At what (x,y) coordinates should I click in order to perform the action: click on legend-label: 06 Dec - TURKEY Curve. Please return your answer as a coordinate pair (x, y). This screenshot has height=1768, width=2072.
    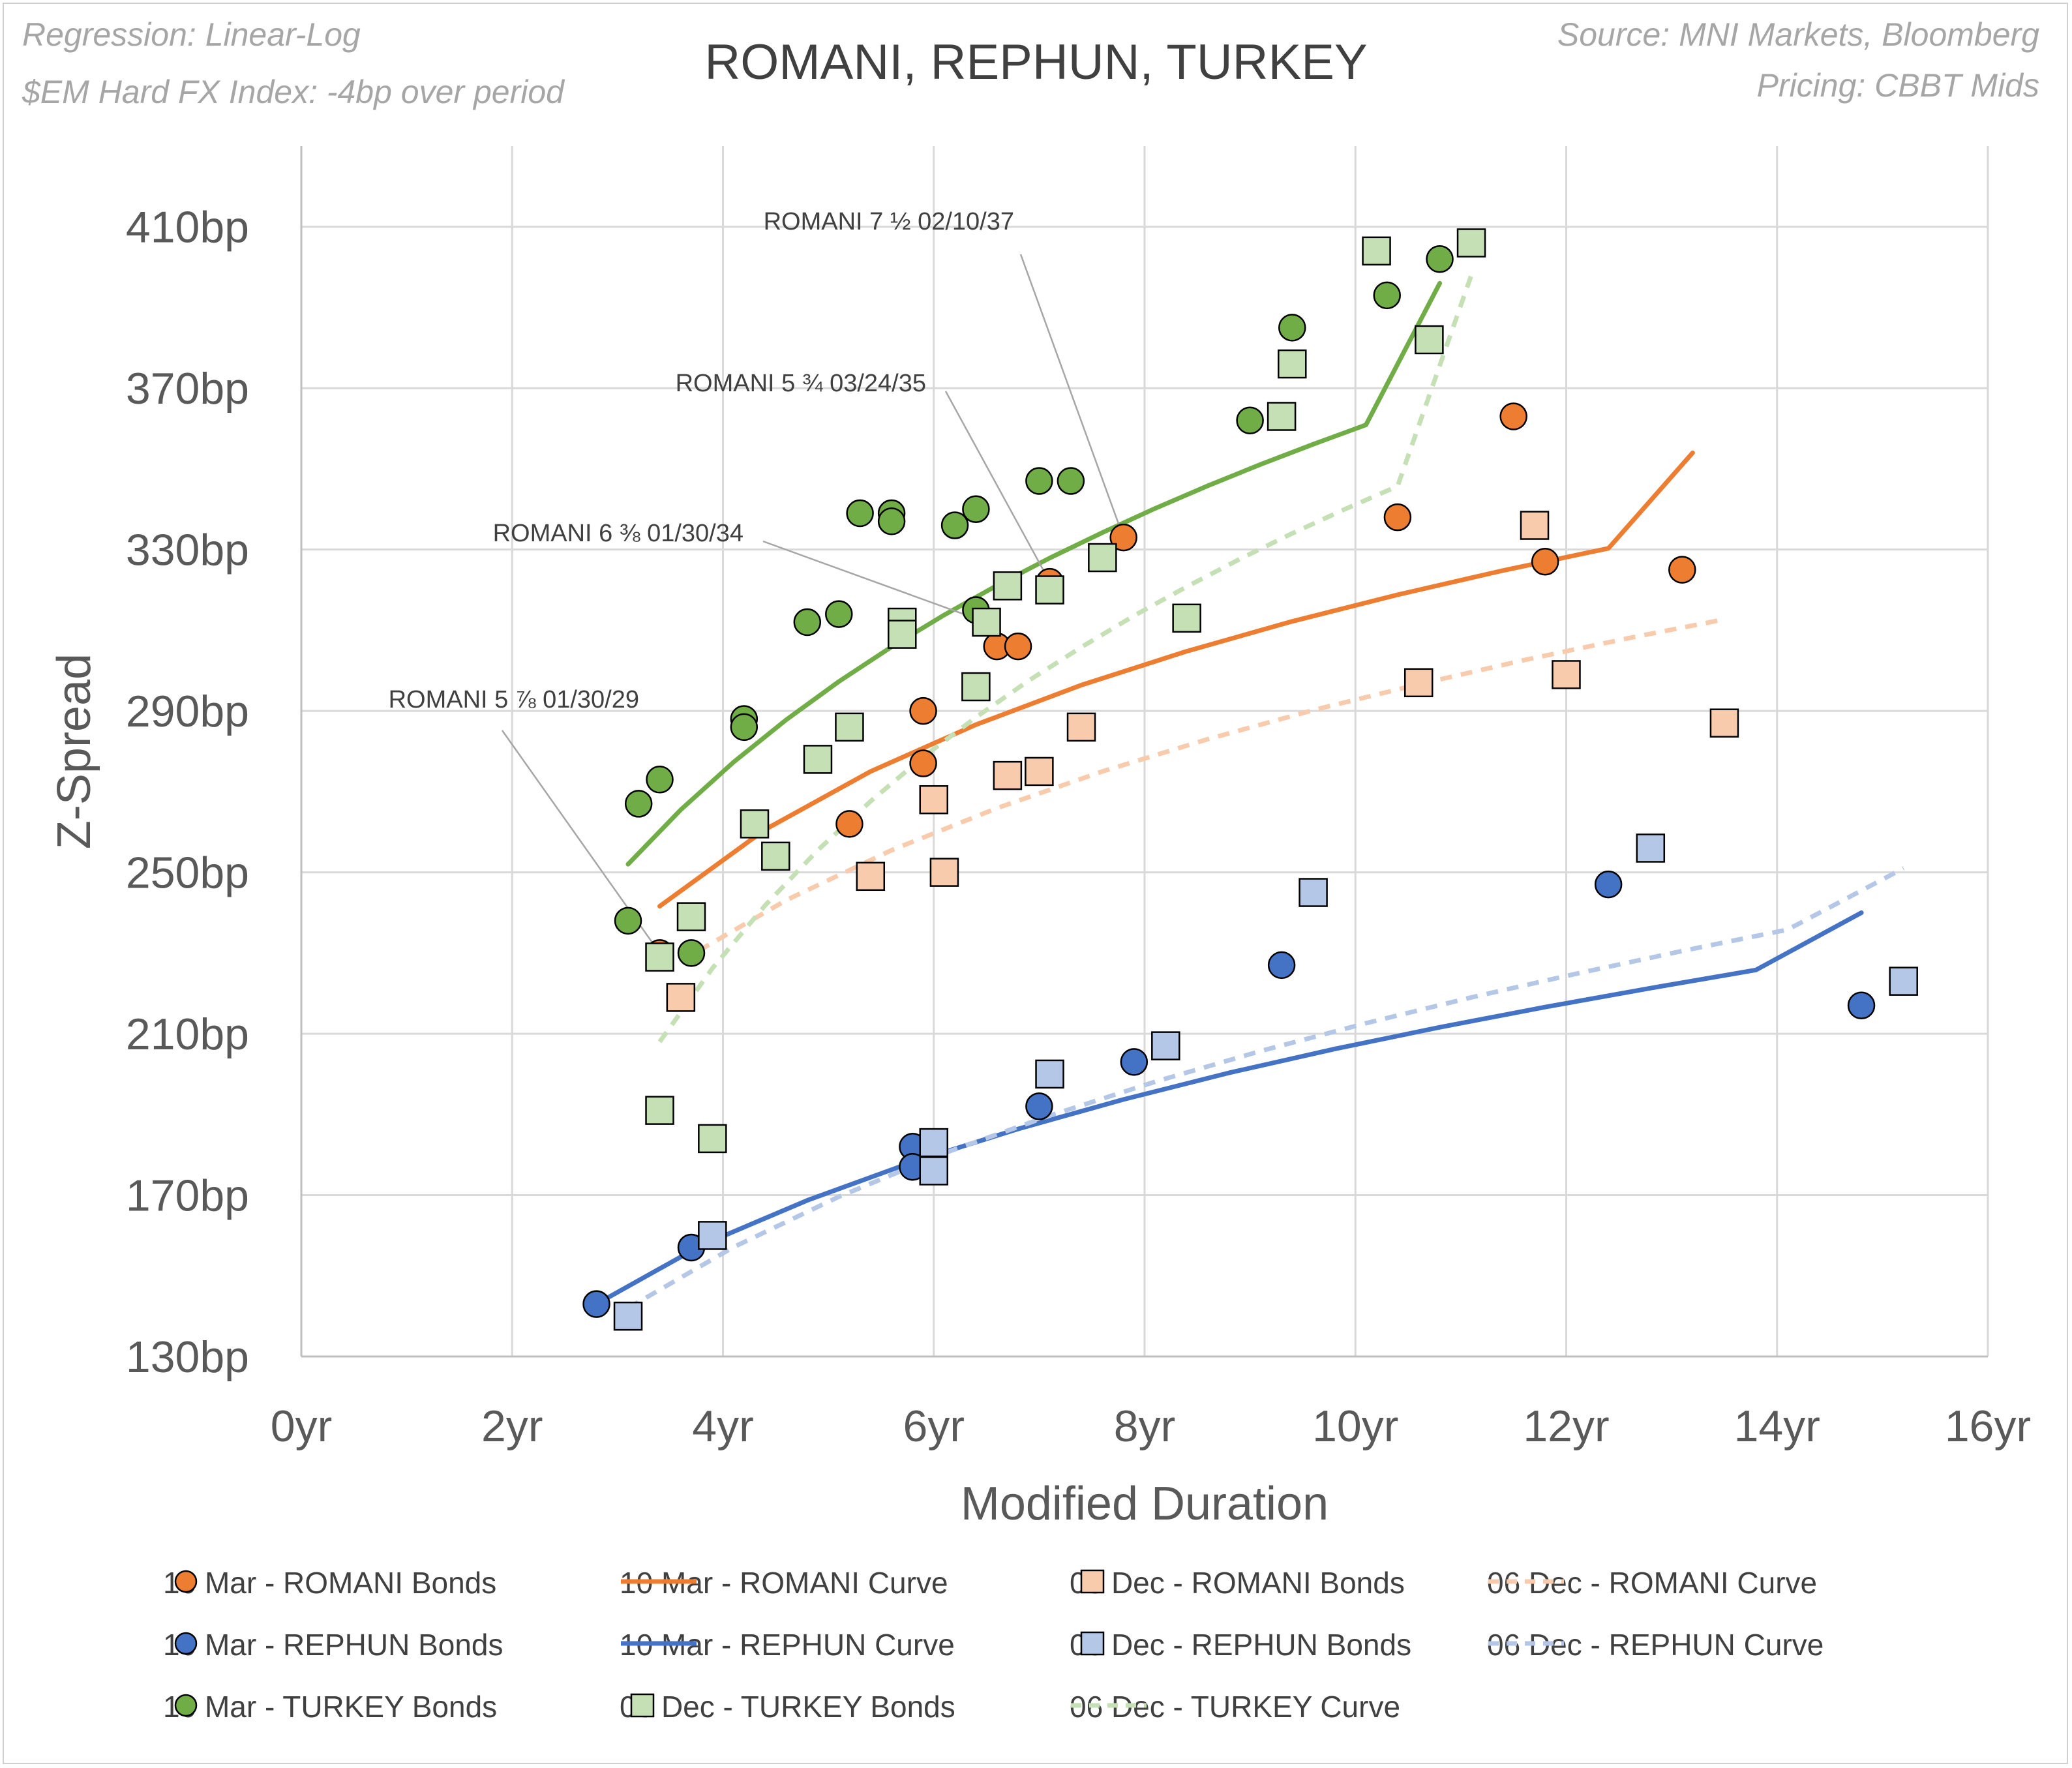
    Looking at the image, I should click on (1235, 1707).